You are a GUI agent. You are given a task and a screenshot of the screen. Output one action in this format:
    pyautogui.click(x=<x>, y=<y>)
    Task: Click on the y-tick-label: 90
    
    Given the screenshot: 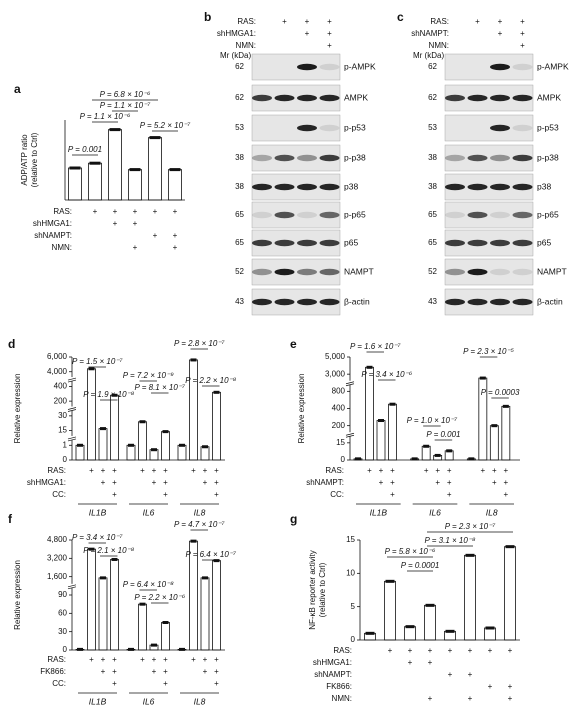 What is the action you would take?
    pyautogui.click(x=62, y=594)
    